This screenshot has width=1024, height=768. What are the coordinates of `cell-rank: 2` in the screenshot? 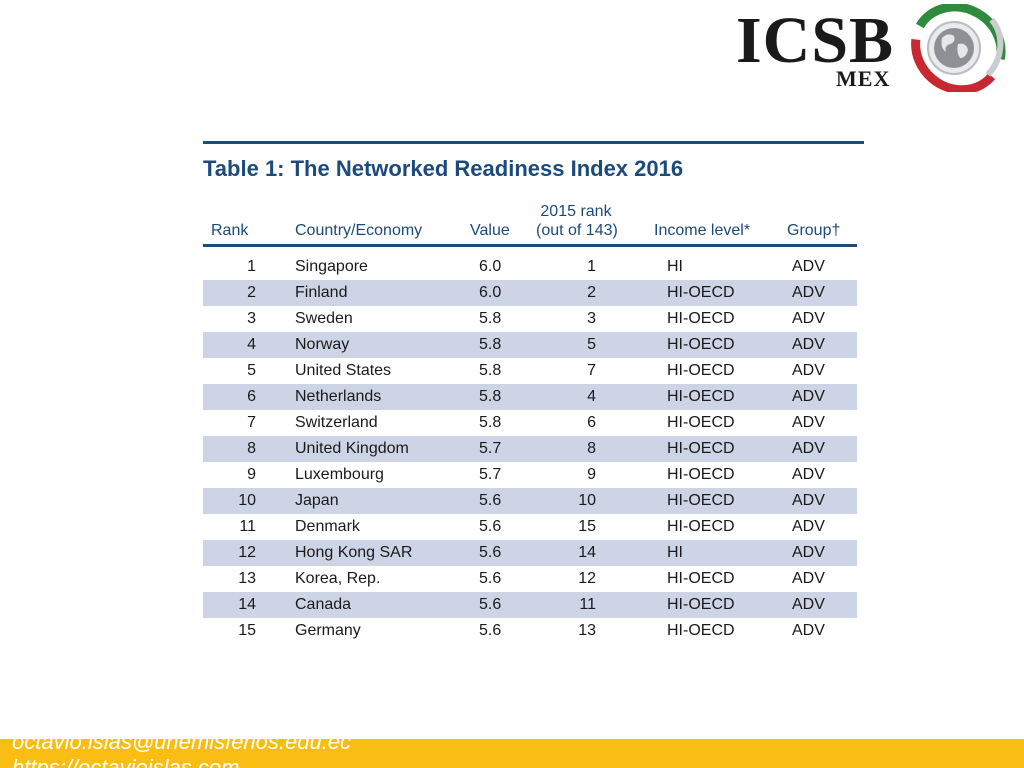 It's located at (251, 292).